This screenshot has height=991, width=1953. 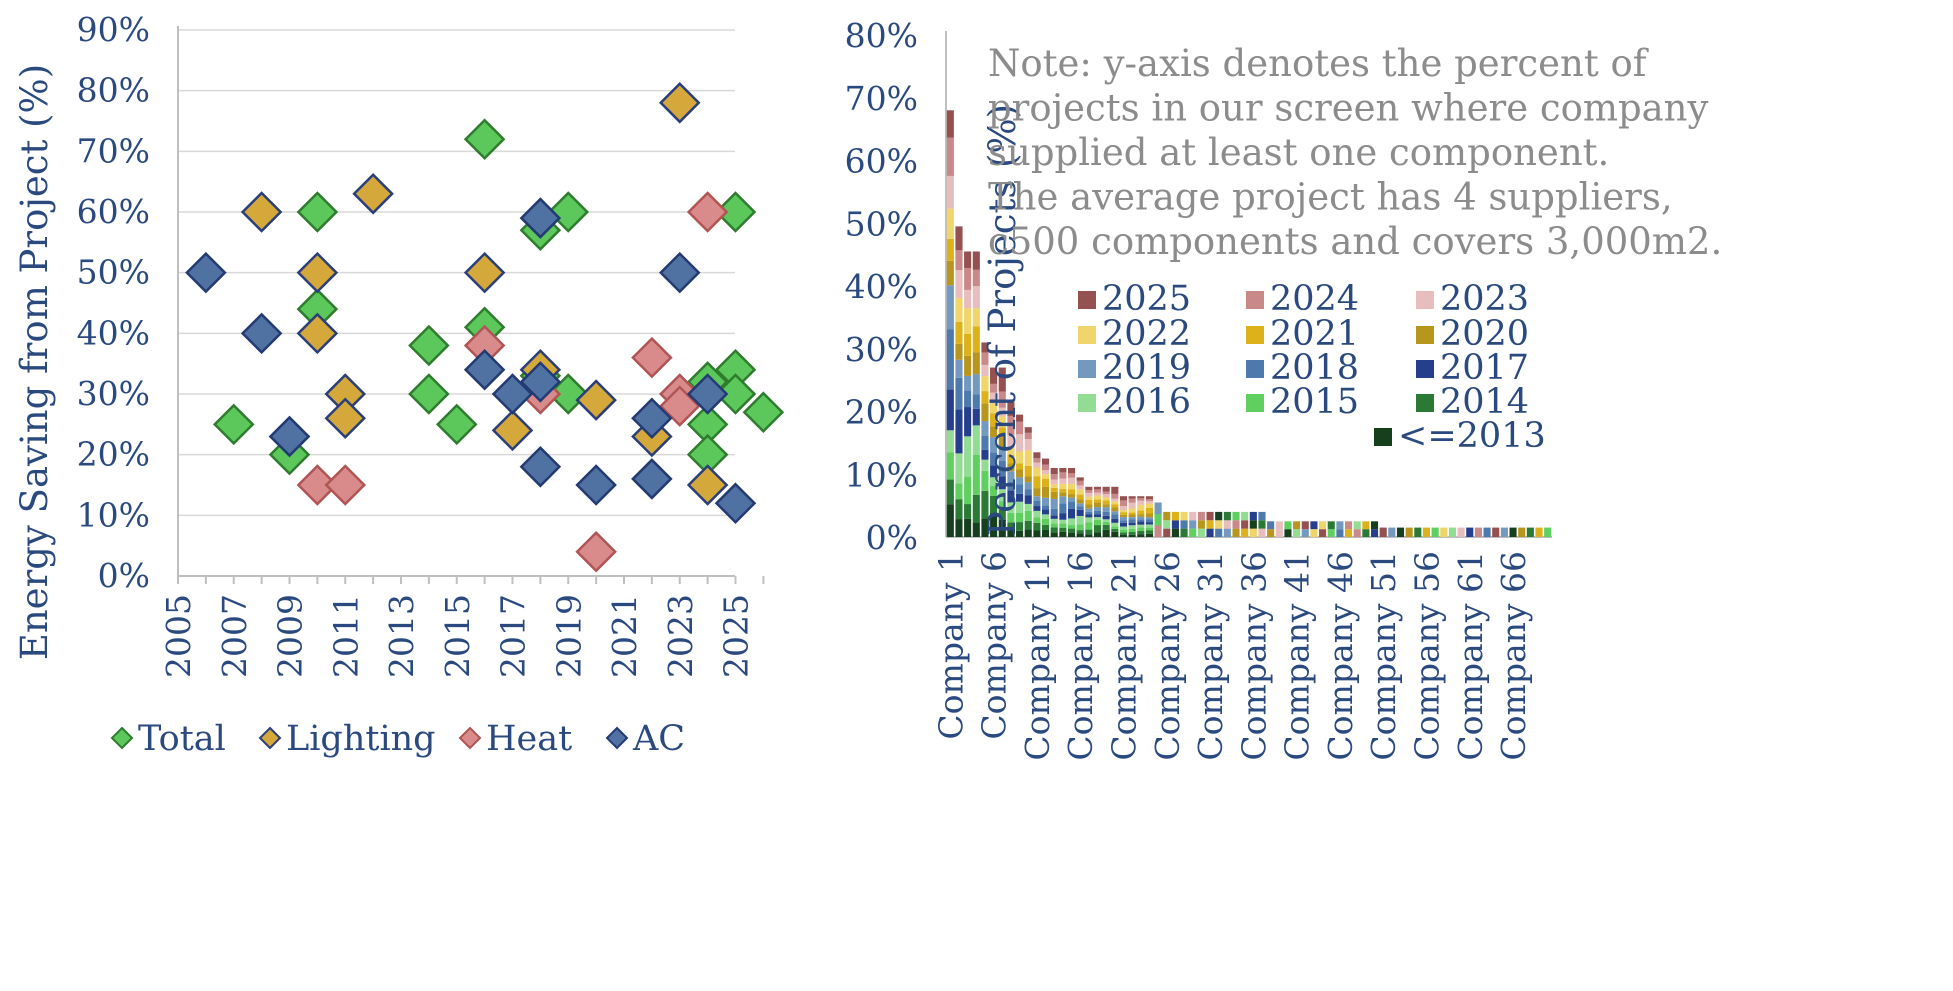 I want to click on note-line: The average project has 4 suppliers,, so click(x=1330, y=197).